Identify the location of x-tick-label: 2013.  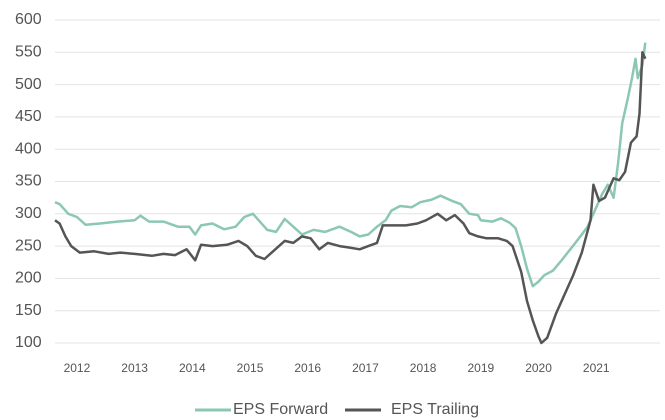
(134, 368).